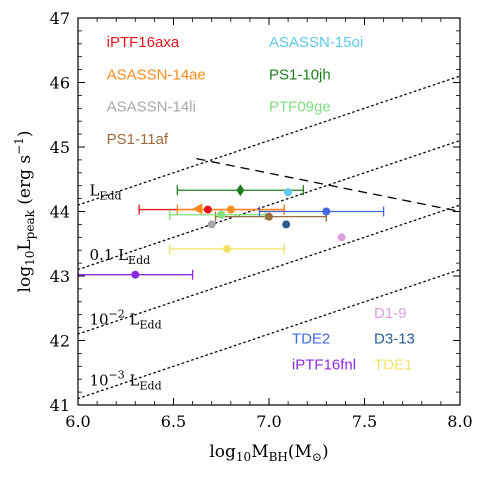  What do you see at coordinates (268, 421) in the screenshot?
I see `x-tick-label: 7.0` at bounding box center [268, 421].